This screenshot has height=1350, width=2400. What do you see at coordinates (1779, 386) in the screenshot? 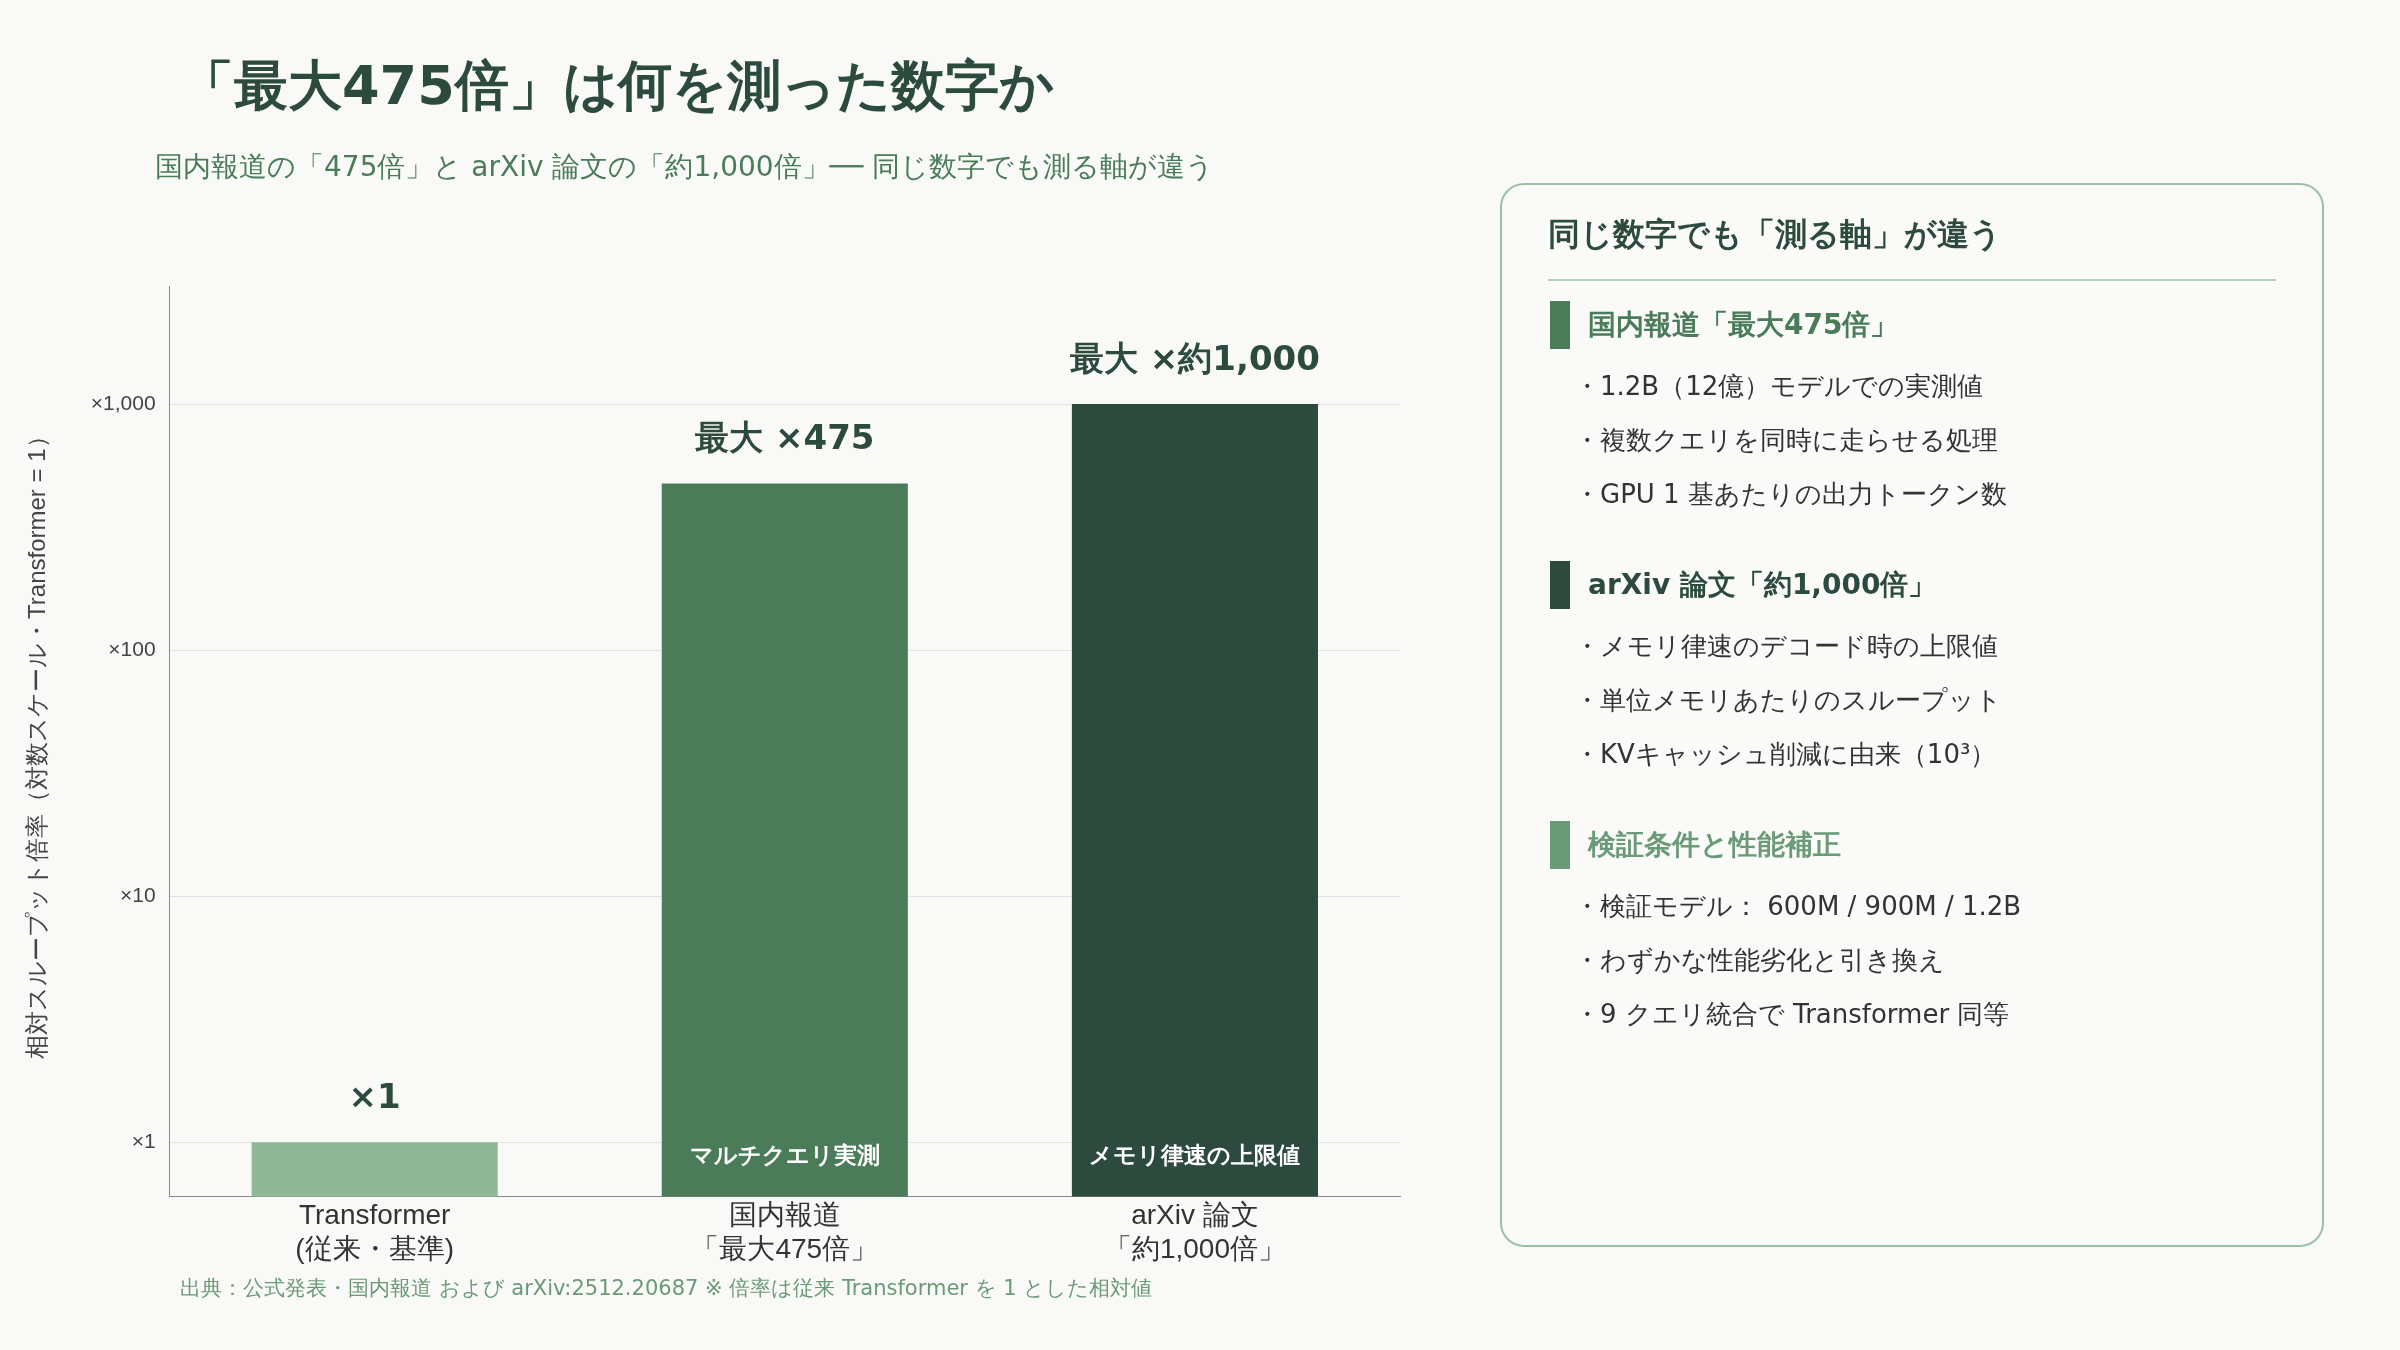
I see `text: ・1.2B（12億）モデルでの実測値` at bounding box center [1779, 386].